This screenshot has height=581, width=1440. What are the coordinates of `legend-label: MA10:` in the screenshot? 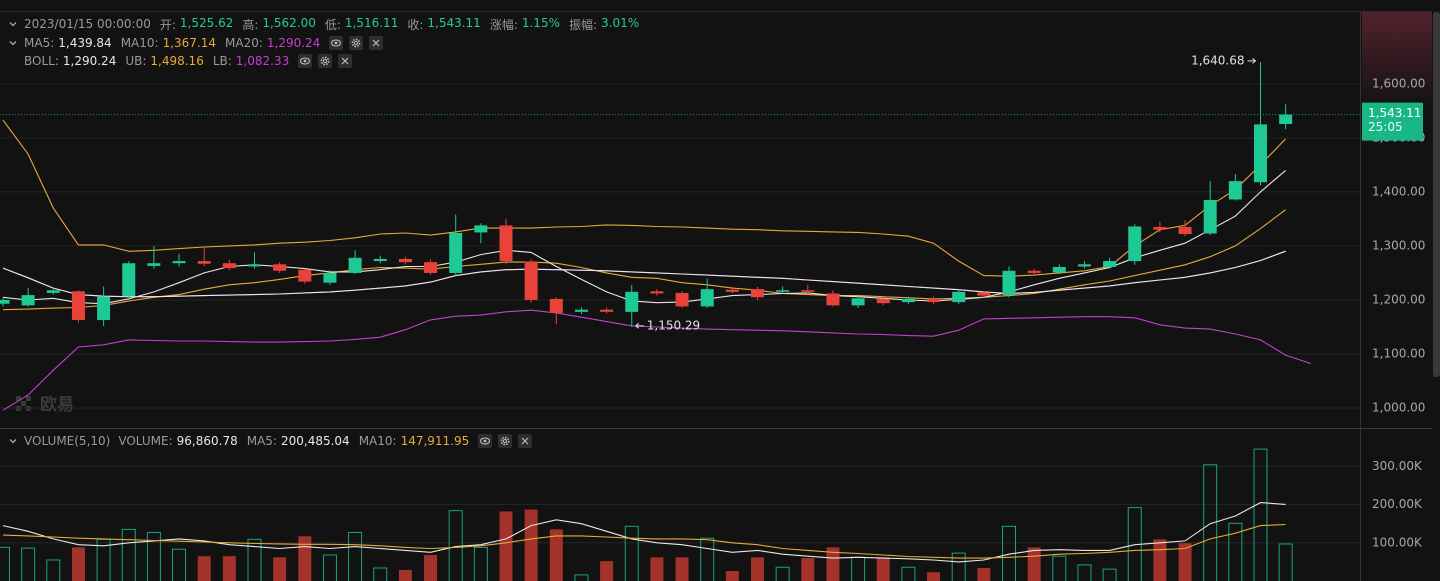 It's located at (377, 441).